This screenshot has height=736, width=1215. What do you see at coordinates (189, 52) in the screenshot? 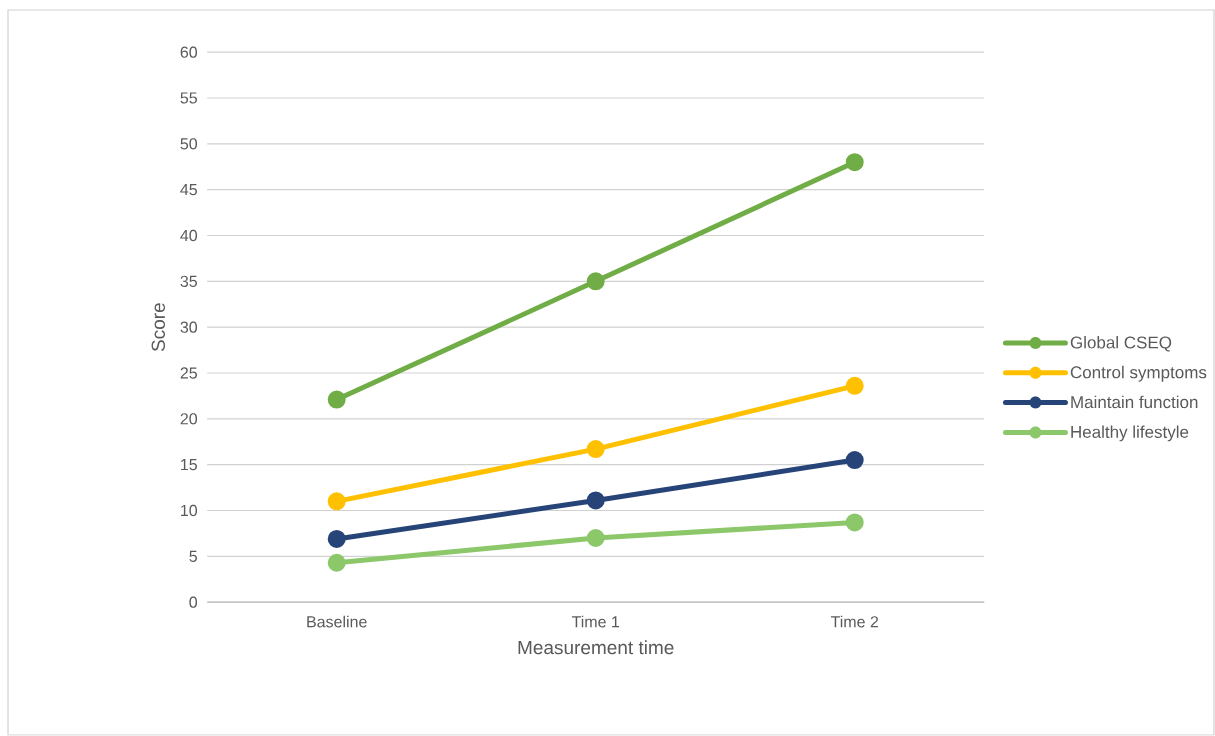
I see `y-tick-label: 60` at bounding box center [189, 52].